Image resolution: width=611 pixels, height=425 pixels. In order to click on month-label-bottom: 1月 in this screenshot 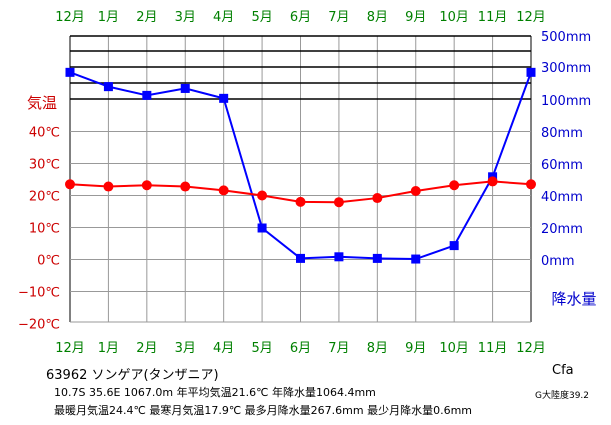, I will do `click(108, 348)`.